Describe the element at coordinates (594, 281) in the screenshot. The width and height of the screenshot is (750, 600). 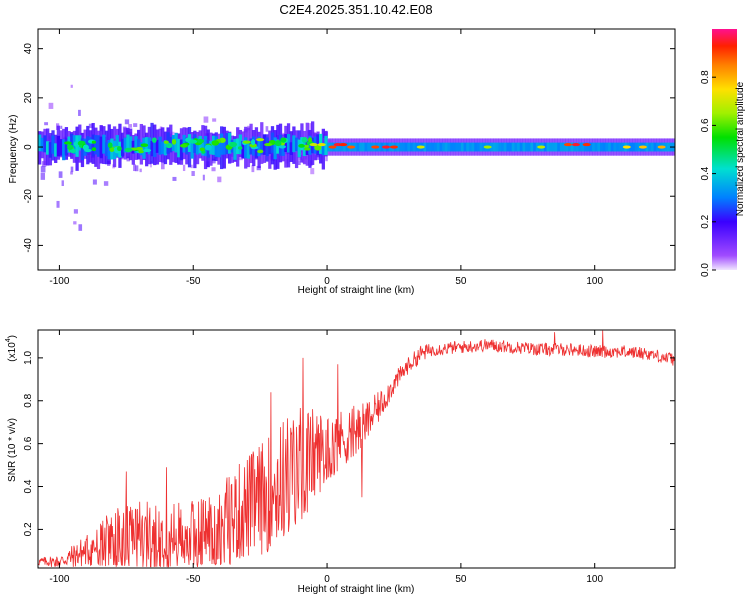
I see `spectrogram-x-tick-label: 100` at that location.